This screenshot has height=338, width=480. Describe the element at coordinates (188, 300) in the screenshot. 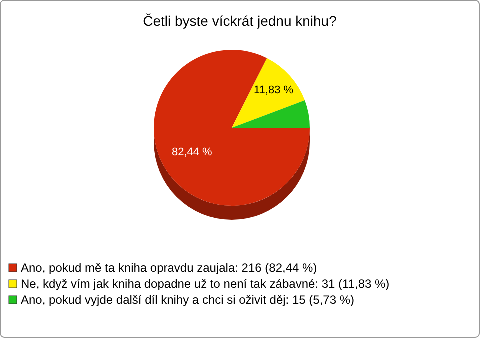

I see `legend-label: Ano, pokud vyjde další díl knihy a chci si oživit děj: 15 (5,73 %)` at that location.